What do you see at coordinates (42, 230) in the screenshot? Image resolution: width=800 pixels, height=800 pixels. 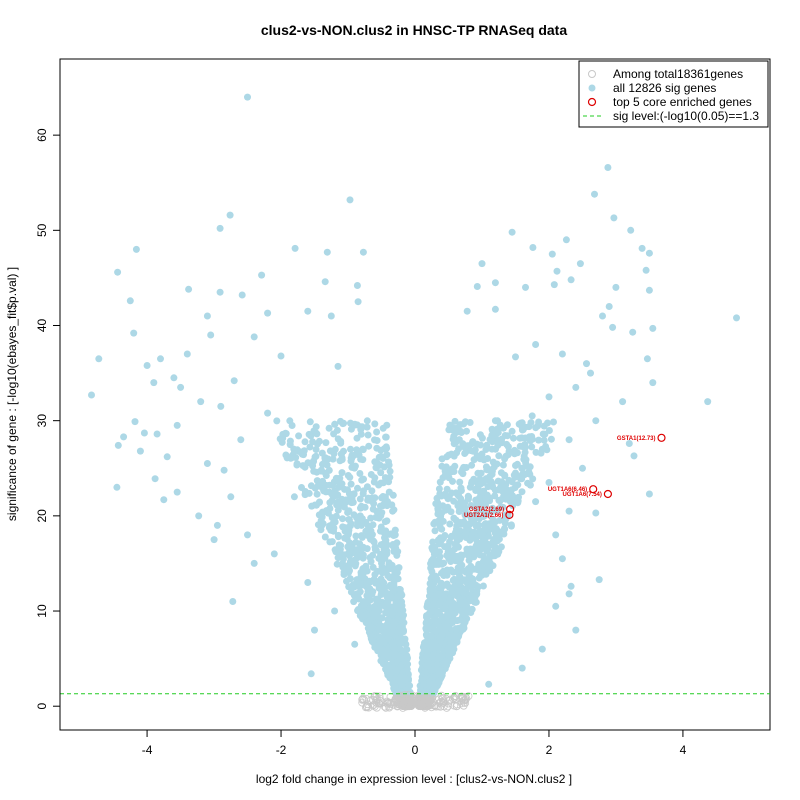 I see `y-tick-label: 50` at bounding box center [42, 230].